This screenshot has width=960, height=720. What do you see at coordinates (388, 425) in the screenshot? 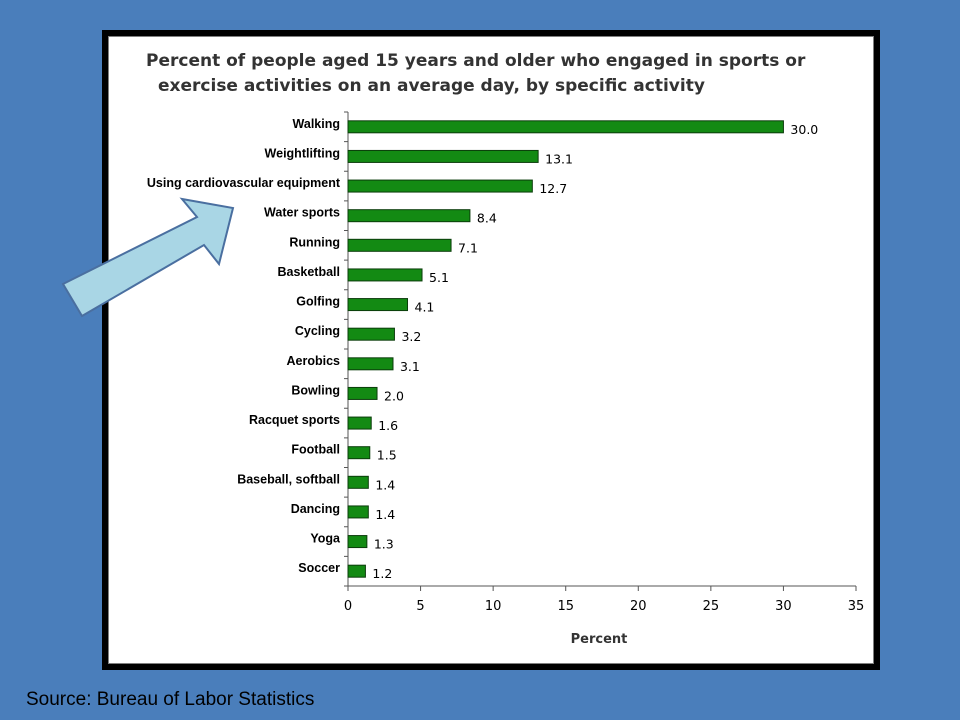
I see `value-label: 1.6` at bounding box center [388, 425].